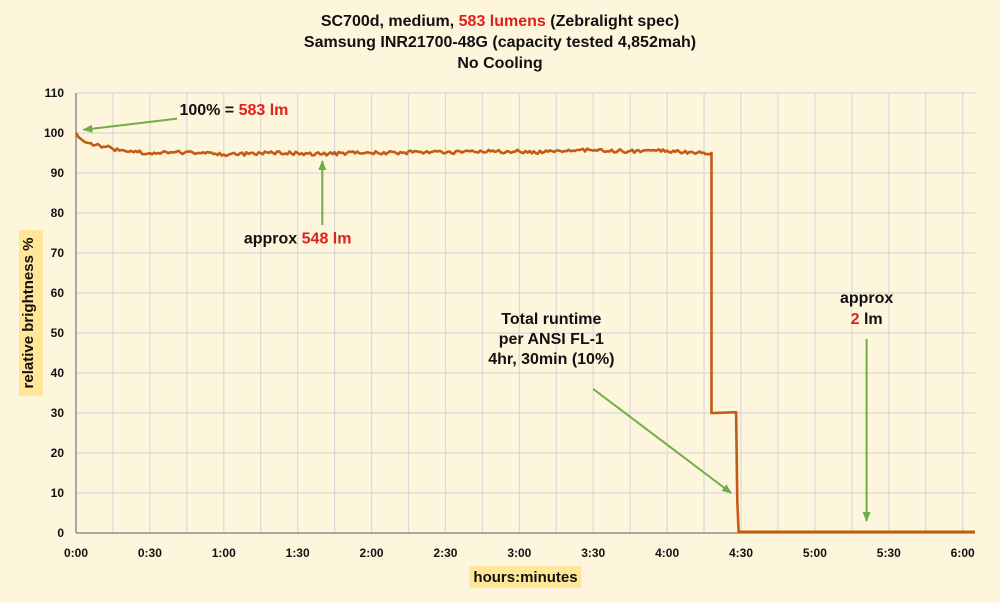  Describe the element at coordinates (60, 533) in the screenshot. I see `y-tick-label: 0` at that location.